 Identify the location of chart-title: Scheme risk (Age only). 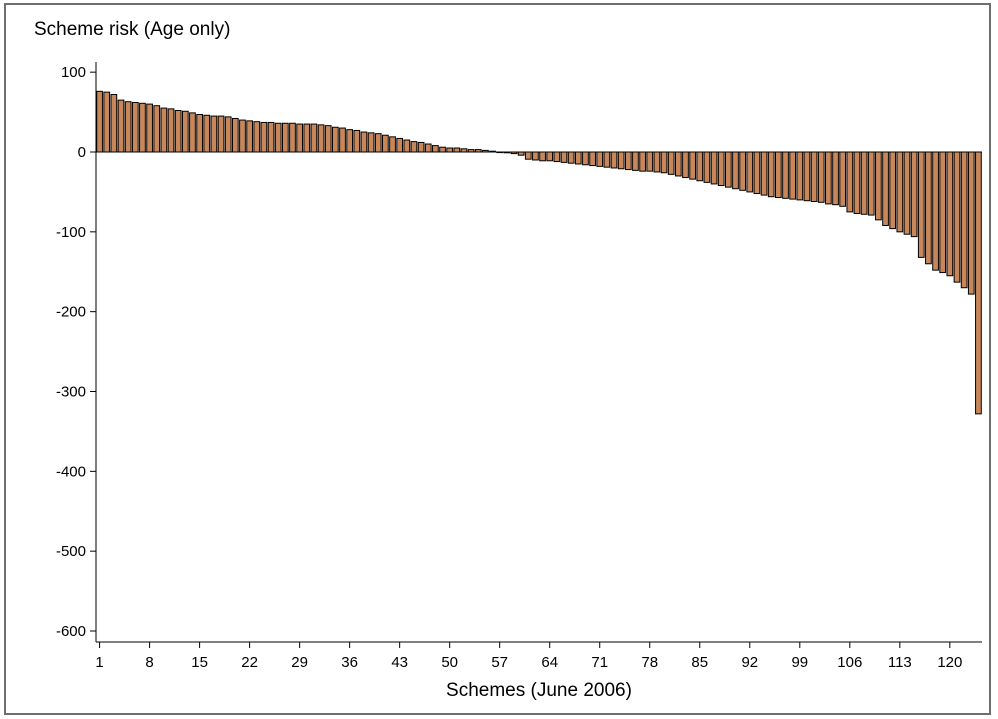
(132, 29).